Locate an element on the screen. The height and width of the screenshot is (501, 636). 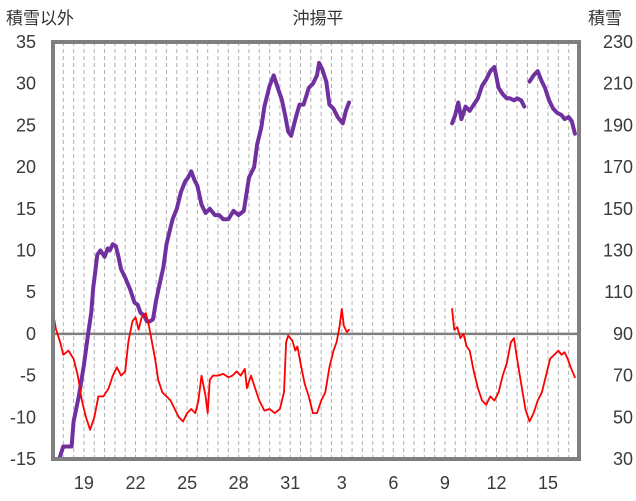
y-left-tick-label: -15 is located at coordinates (23, 459).